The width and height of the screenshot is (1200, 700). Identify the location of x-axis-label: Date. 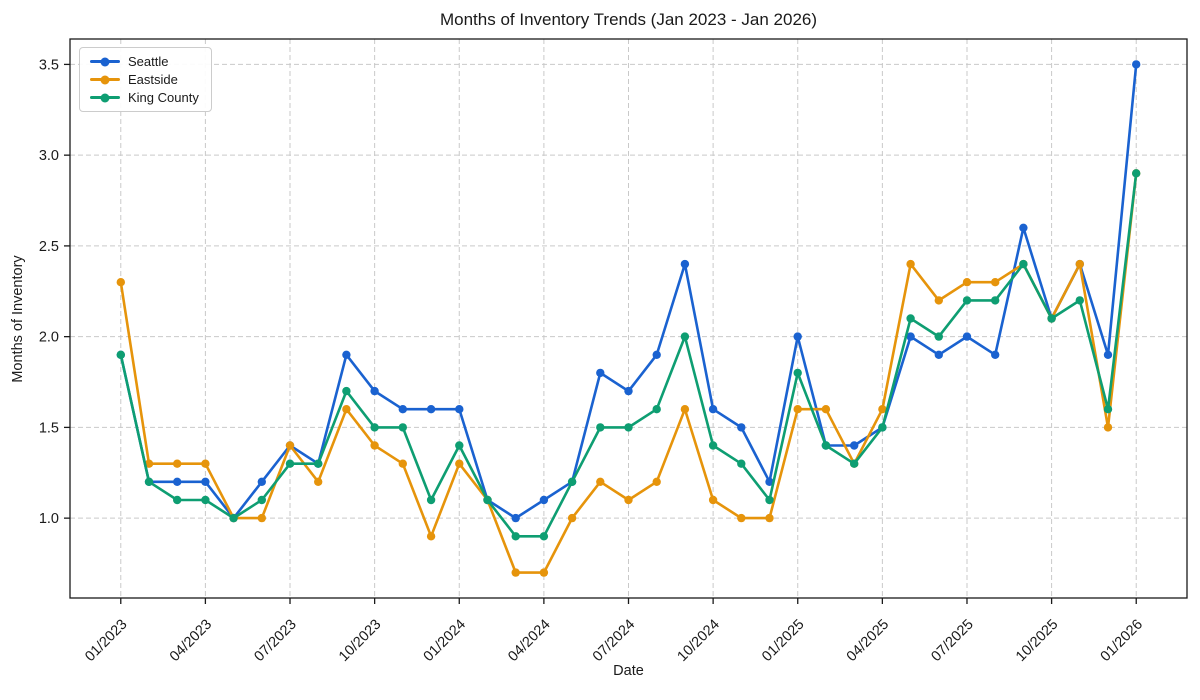
(628, 671).